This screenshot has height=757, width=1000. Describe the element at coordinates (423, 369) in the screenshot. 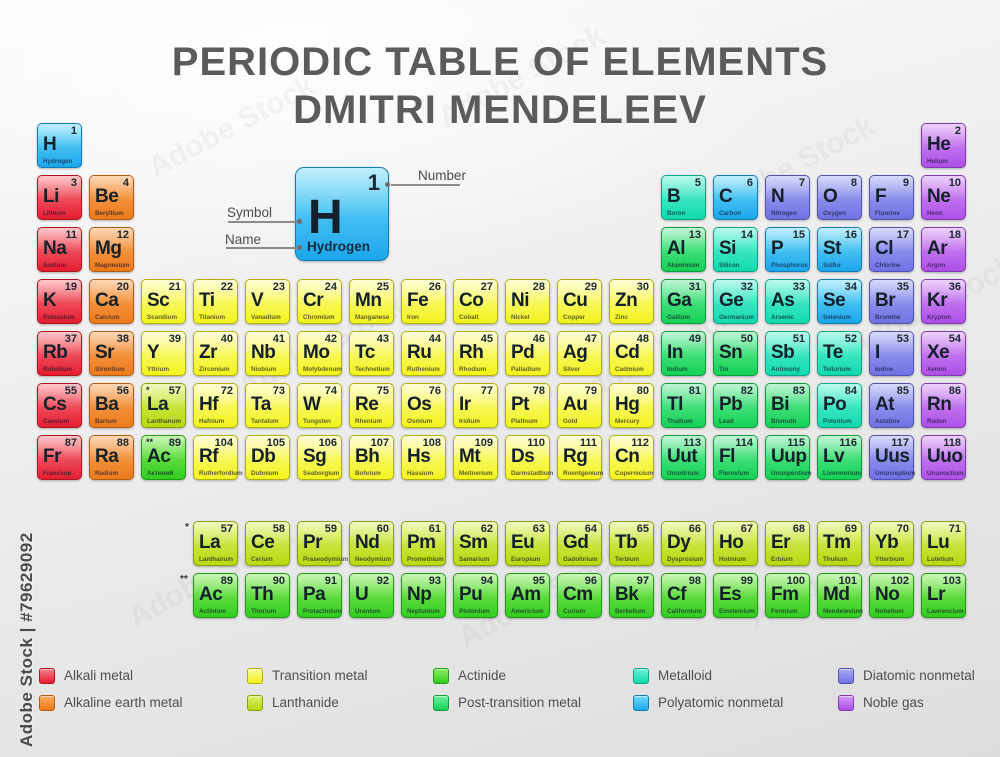

I see `element-name: Ruthenium` at that location.